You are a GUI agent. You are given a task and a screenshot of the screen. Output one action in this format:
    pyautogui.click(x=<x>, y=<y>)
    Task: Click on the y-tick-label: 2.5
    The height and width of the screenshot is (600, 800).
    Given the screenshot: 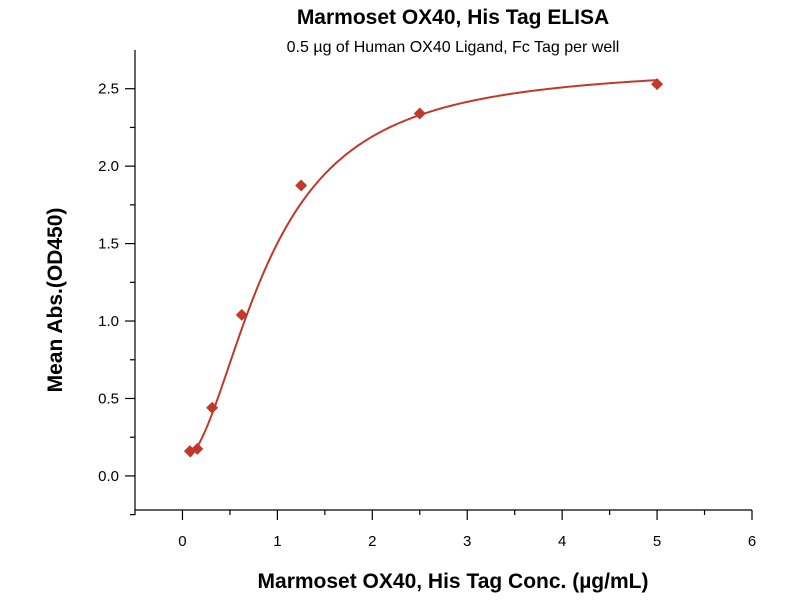 What is the action you would take?
    pyautogui.click(x=108, y=89)
    